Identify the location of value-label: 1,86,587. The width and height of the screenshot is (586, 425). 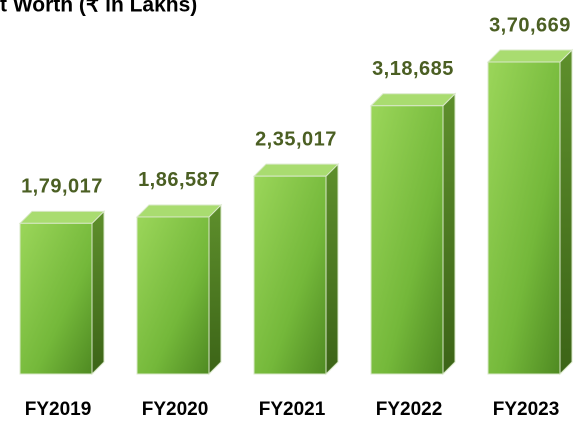
(179, 180).